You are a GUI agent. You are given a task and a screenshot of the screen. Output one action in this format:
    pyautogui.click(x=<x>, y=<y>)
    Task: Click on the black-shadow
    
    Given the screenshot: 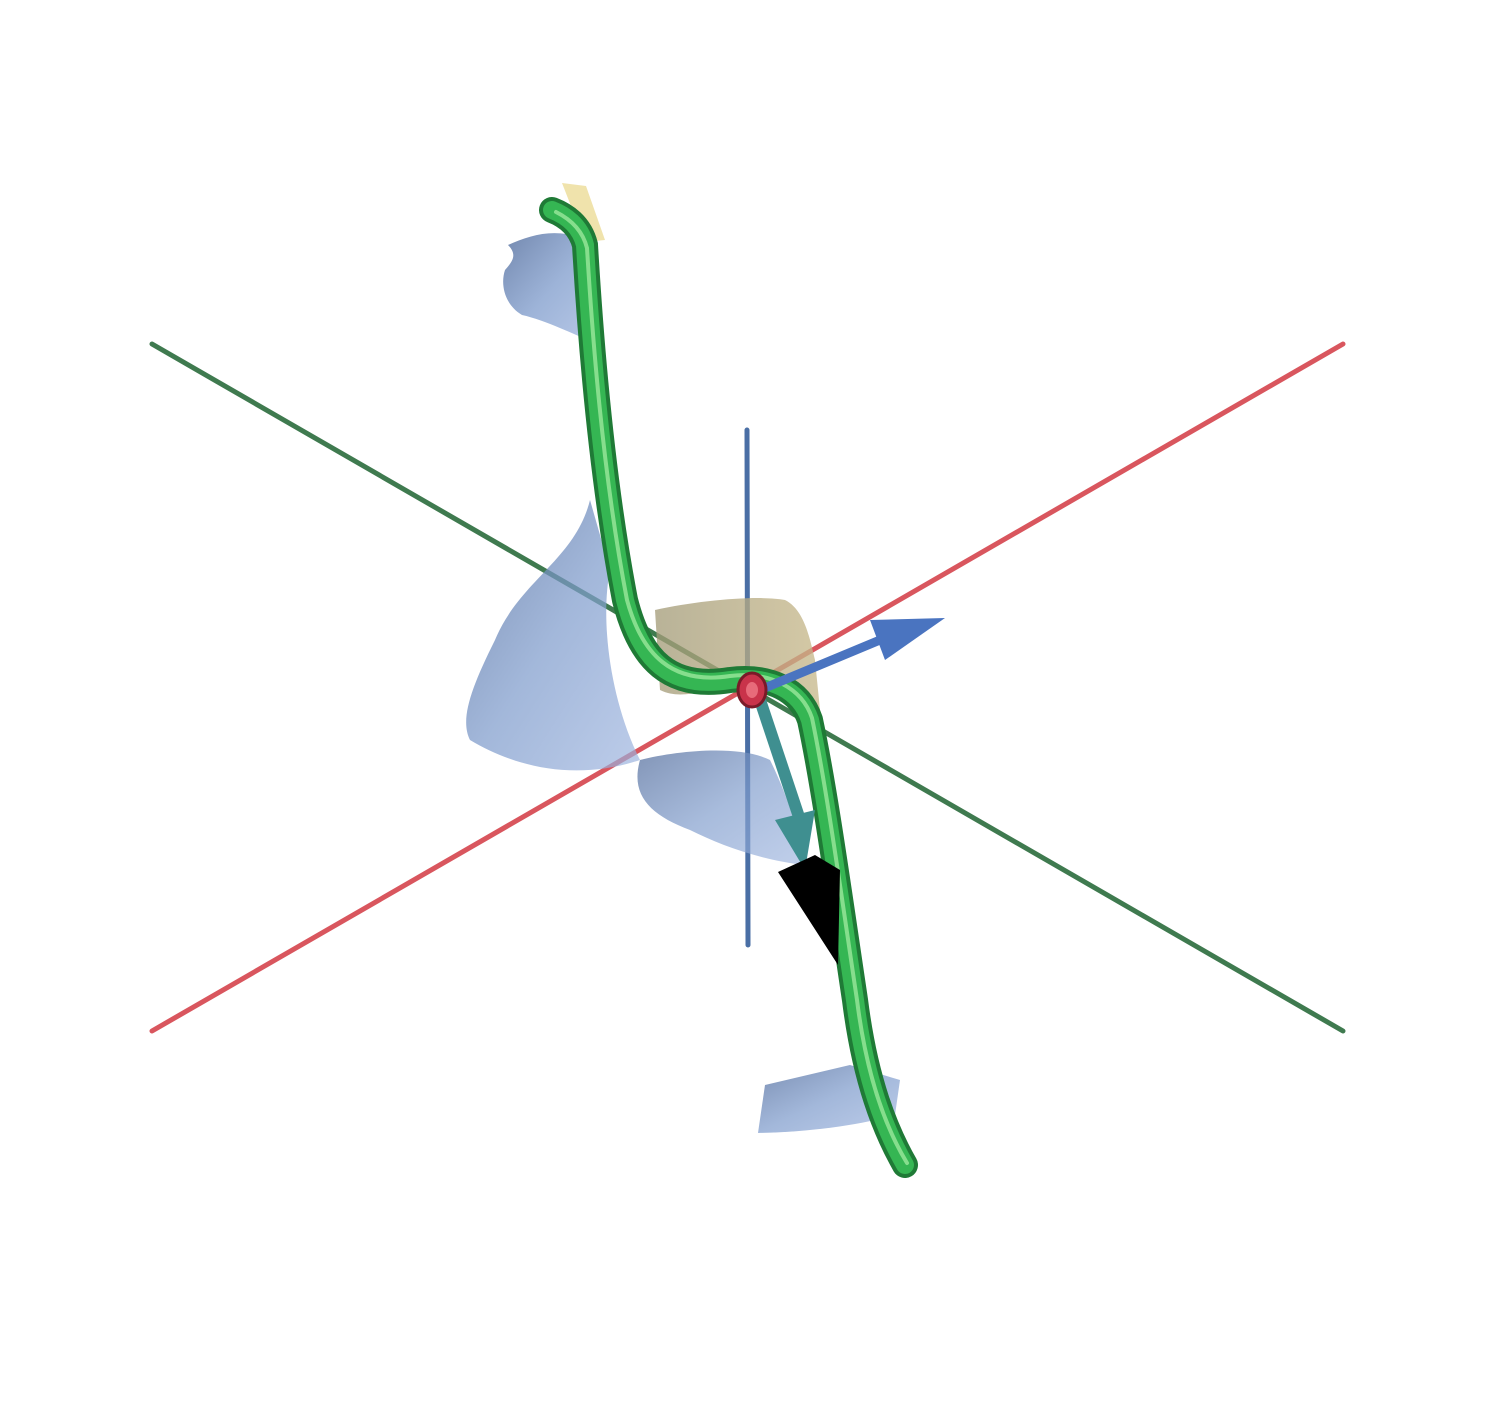 What is the action you would take?
    pyautogui.click(x=809, y=910)
    